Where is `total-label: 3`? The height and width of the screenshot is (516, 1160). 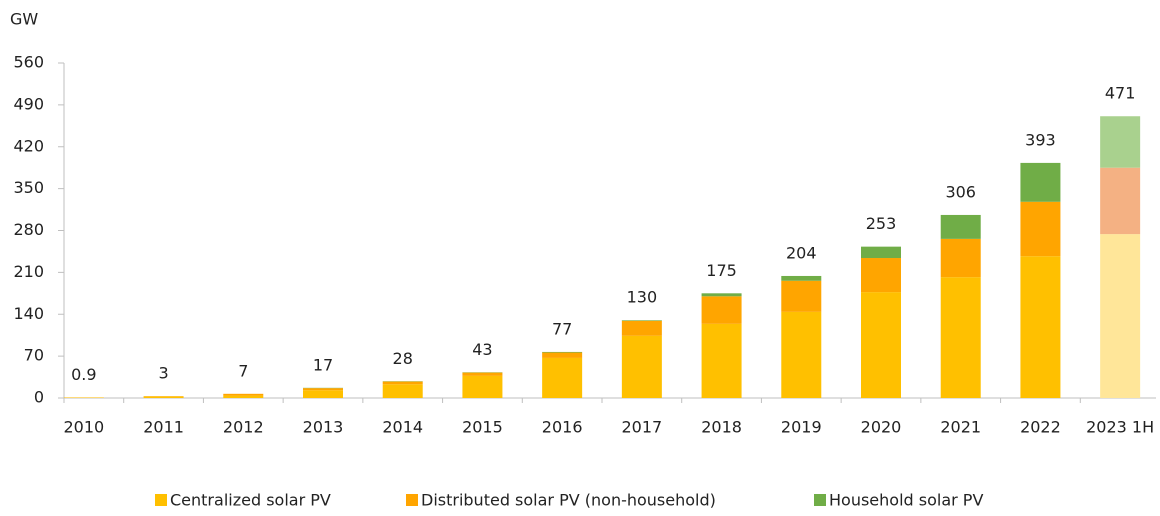
total-label: 3 is located at coordinates (163, 373).